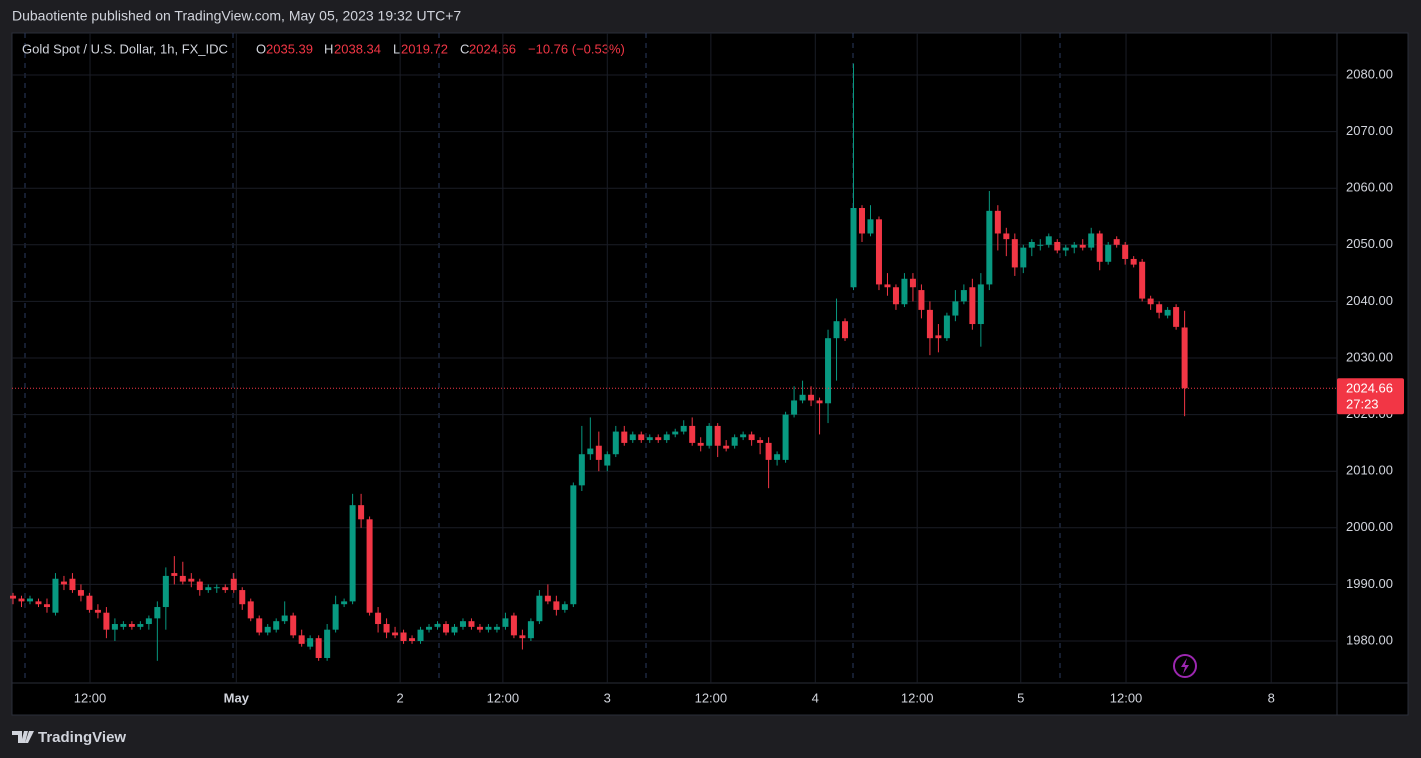 Image resolution: width=1421 pixels, height=758 pixels. Describe the element at coordinates (1369, 526) in the screenshot. I see `y-tick-label: 2000.00` at that location.